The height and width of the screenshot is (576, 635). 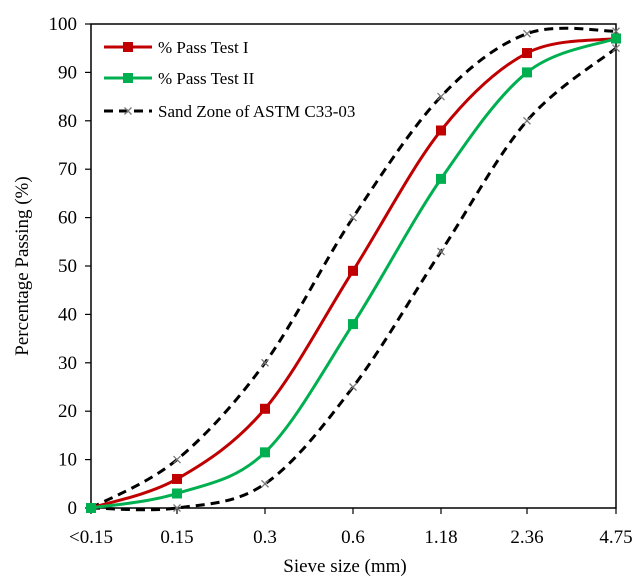 What do you see at coordinates (67, 314) in the screenshot?
I see `y-tick-label: 40` at bounding box center [67, 314].